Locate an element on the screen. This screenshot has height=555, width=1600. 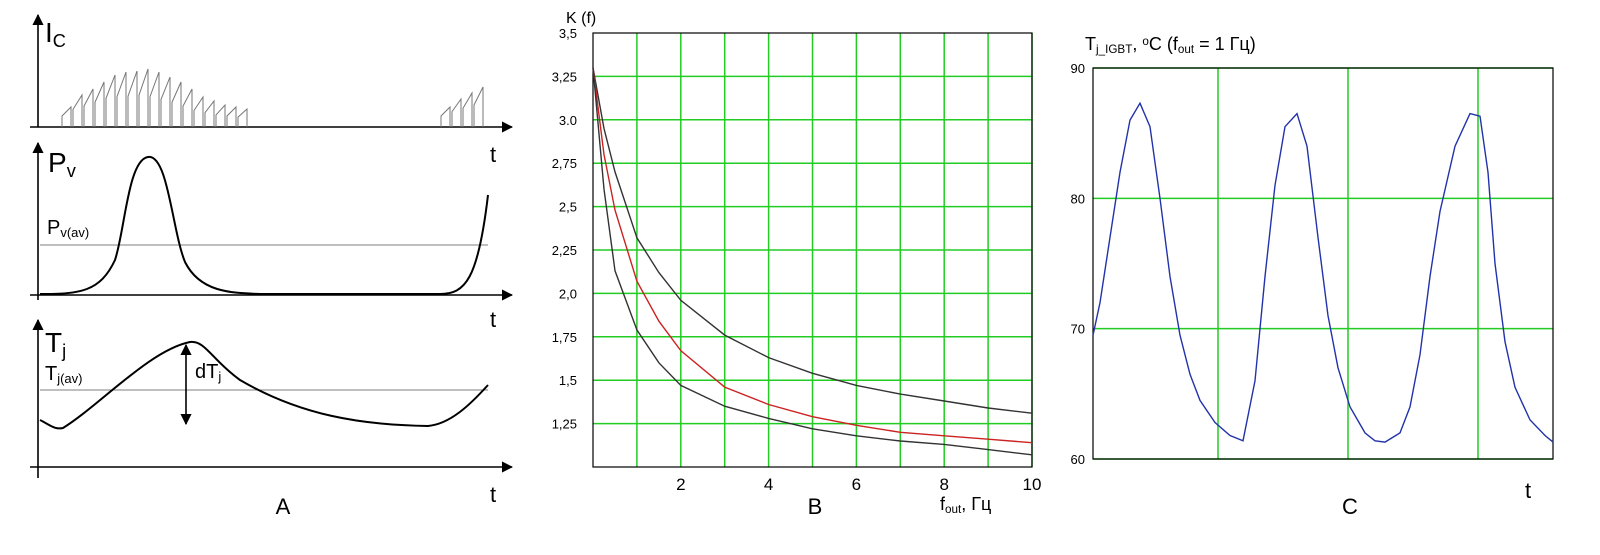
y-tick-label: 3.0 is located at coordinates (568, 120).